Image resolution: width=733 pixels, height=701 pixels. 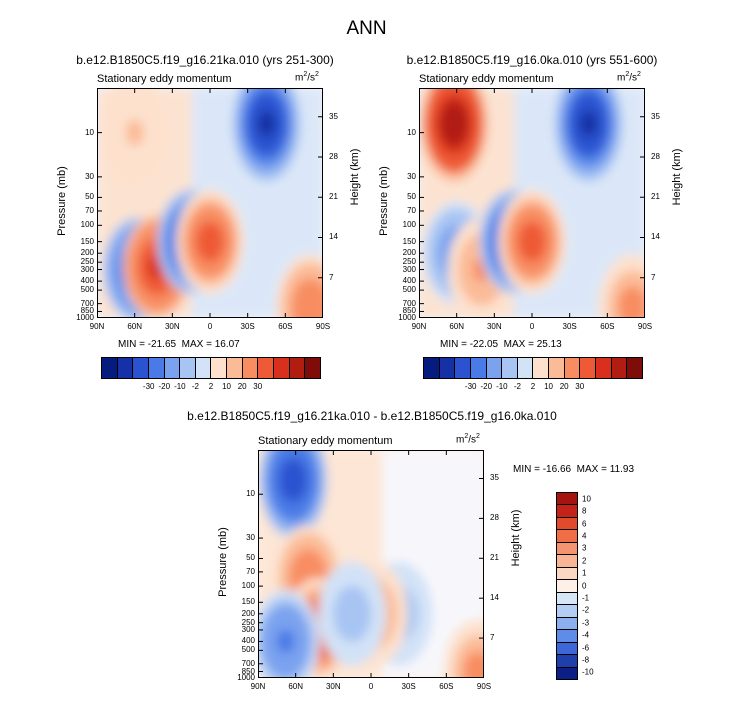 I want to click on contour-strat-positive-north, so click(x=454, y=123).